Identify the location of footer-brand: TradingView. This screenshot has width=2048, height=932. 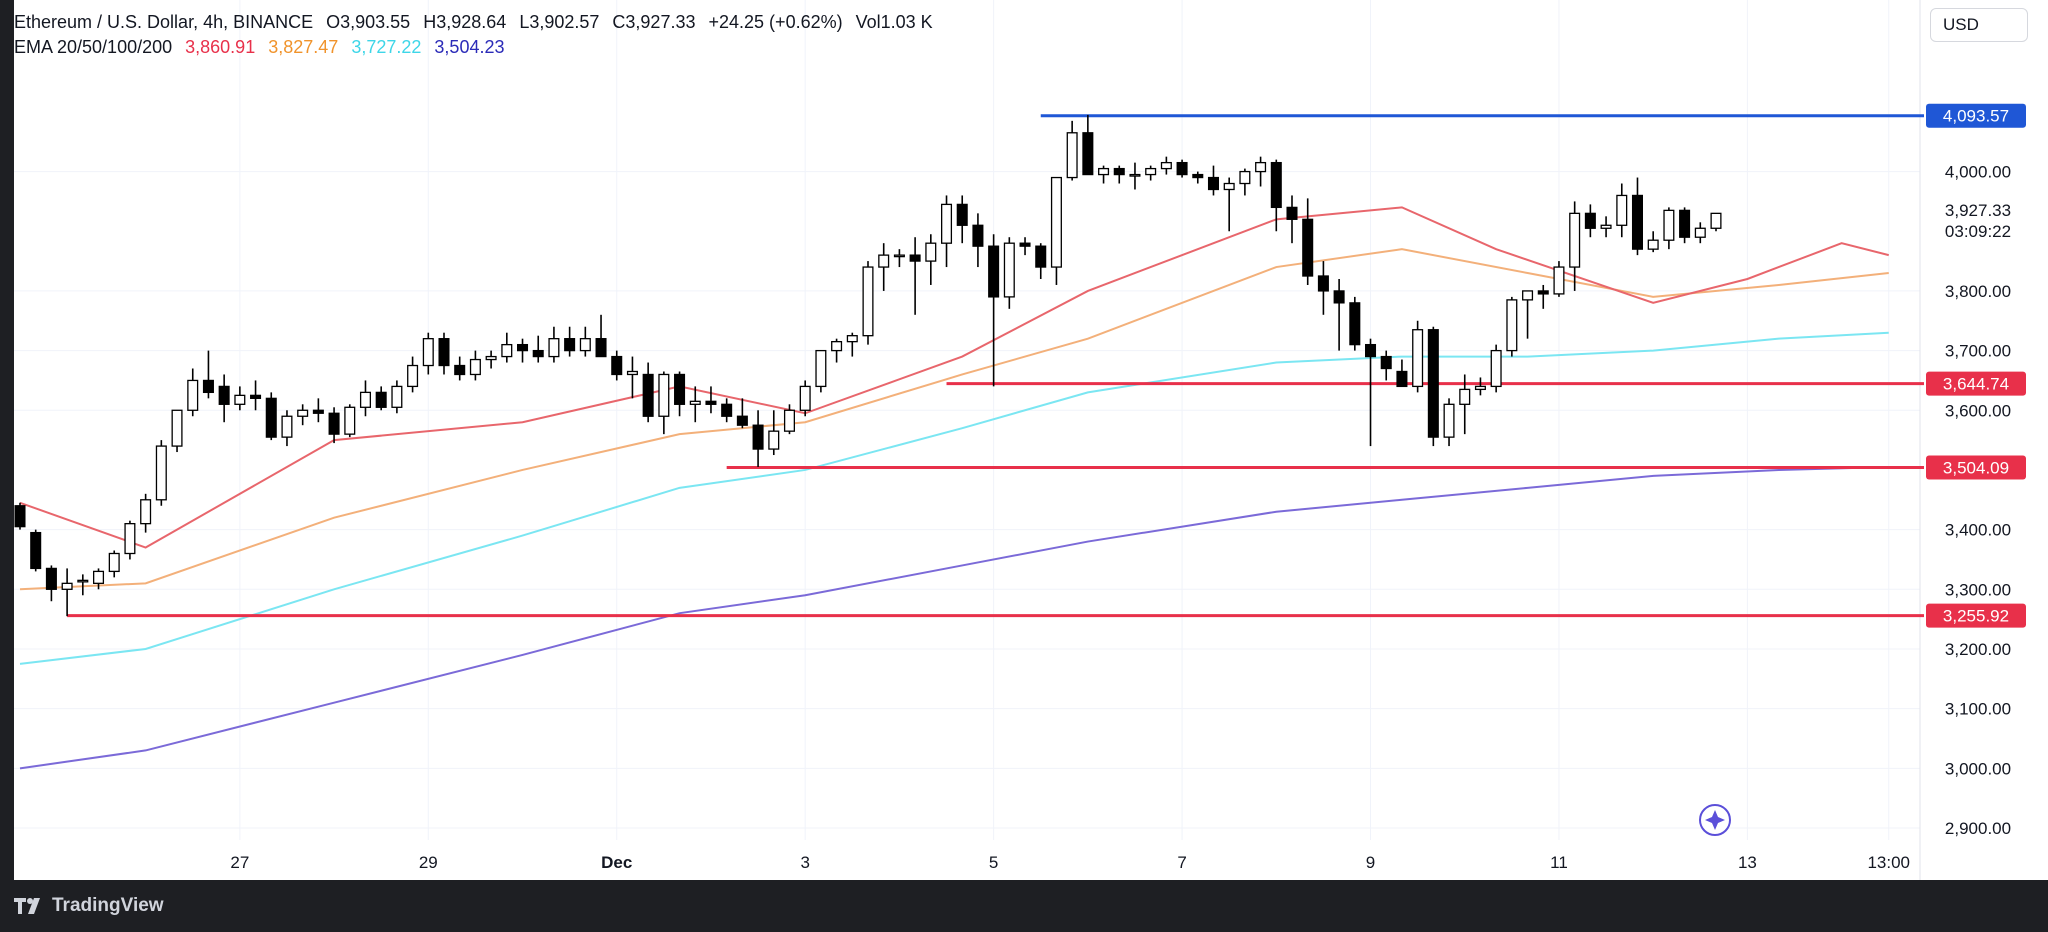
(89, 906).